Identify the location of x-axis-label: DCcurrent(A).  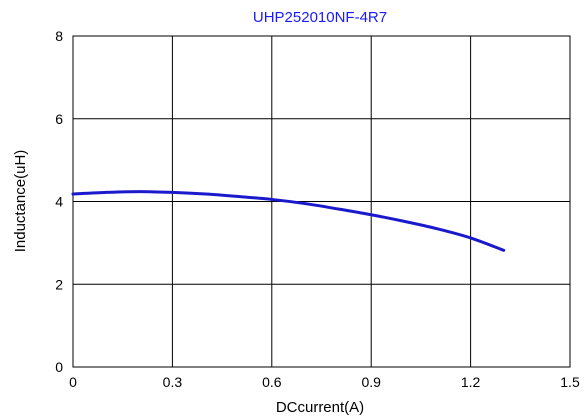
(320, 407).